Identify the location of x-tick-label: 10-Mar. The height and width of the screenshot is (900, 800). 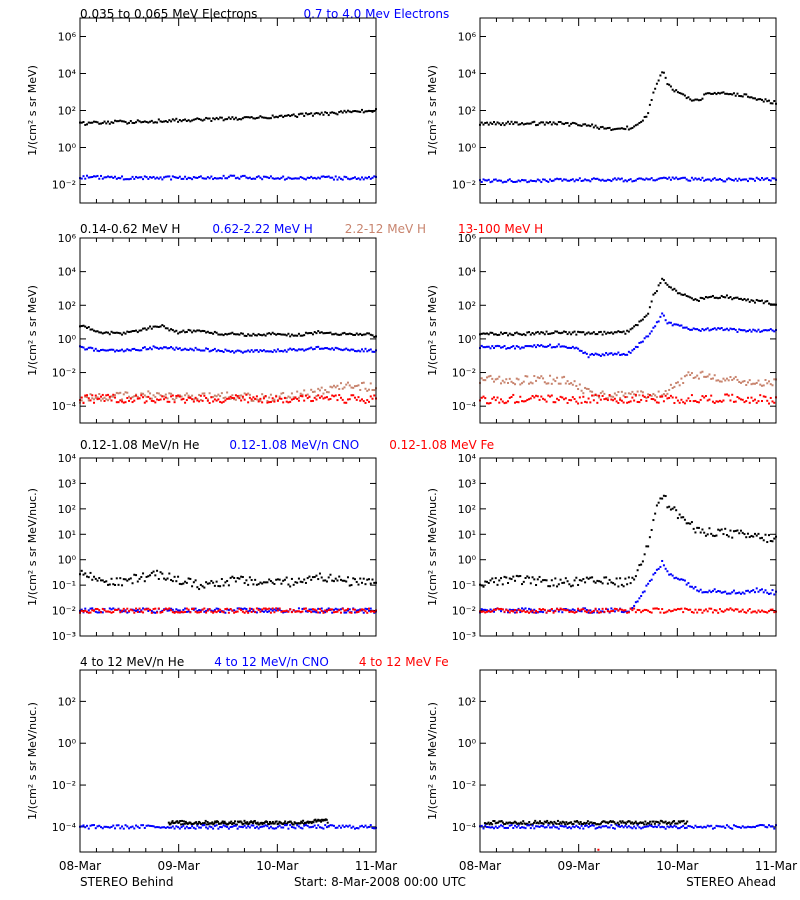
(677, 866).